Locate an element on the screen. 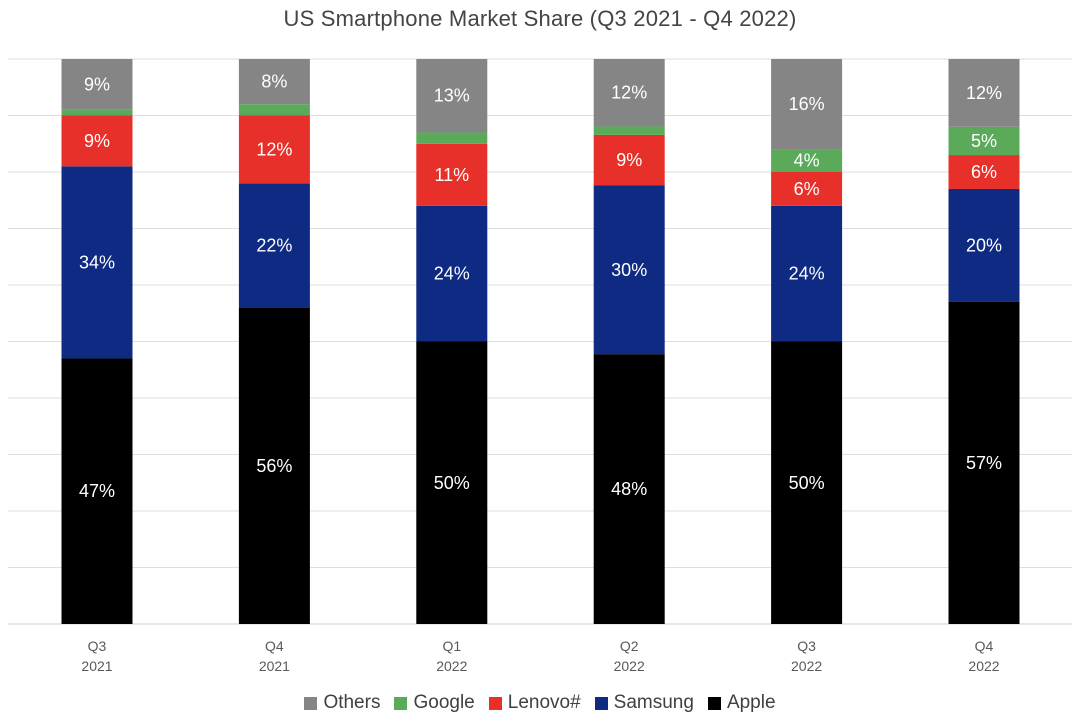 This screenshot has height=724, width=1080. legend-swatch-samsung is located at coordinates (601, 703).